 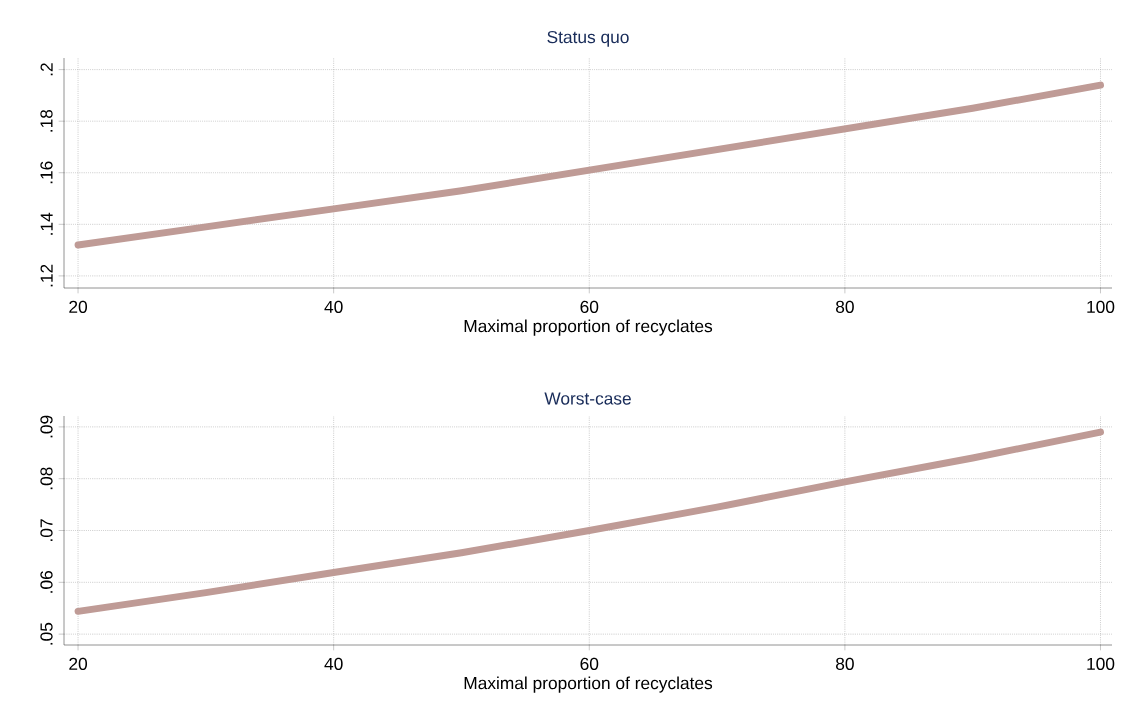 I want to click on chart-title: Status quo, so click(x=588, y=38).